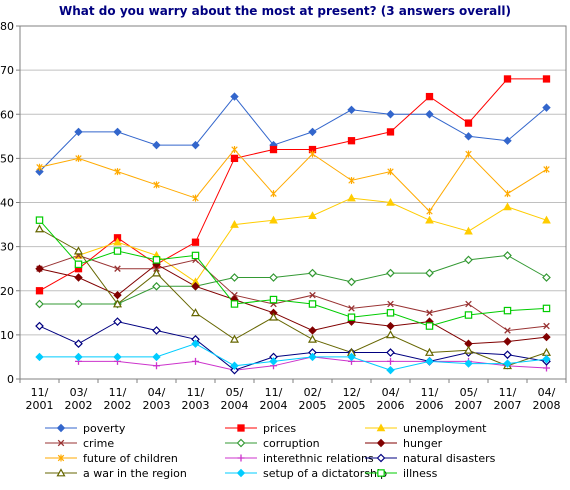  What do you see at coordinates (293, 133) in the screenshot?
I see `series-line-poverty` at bounding box center [293, 133].